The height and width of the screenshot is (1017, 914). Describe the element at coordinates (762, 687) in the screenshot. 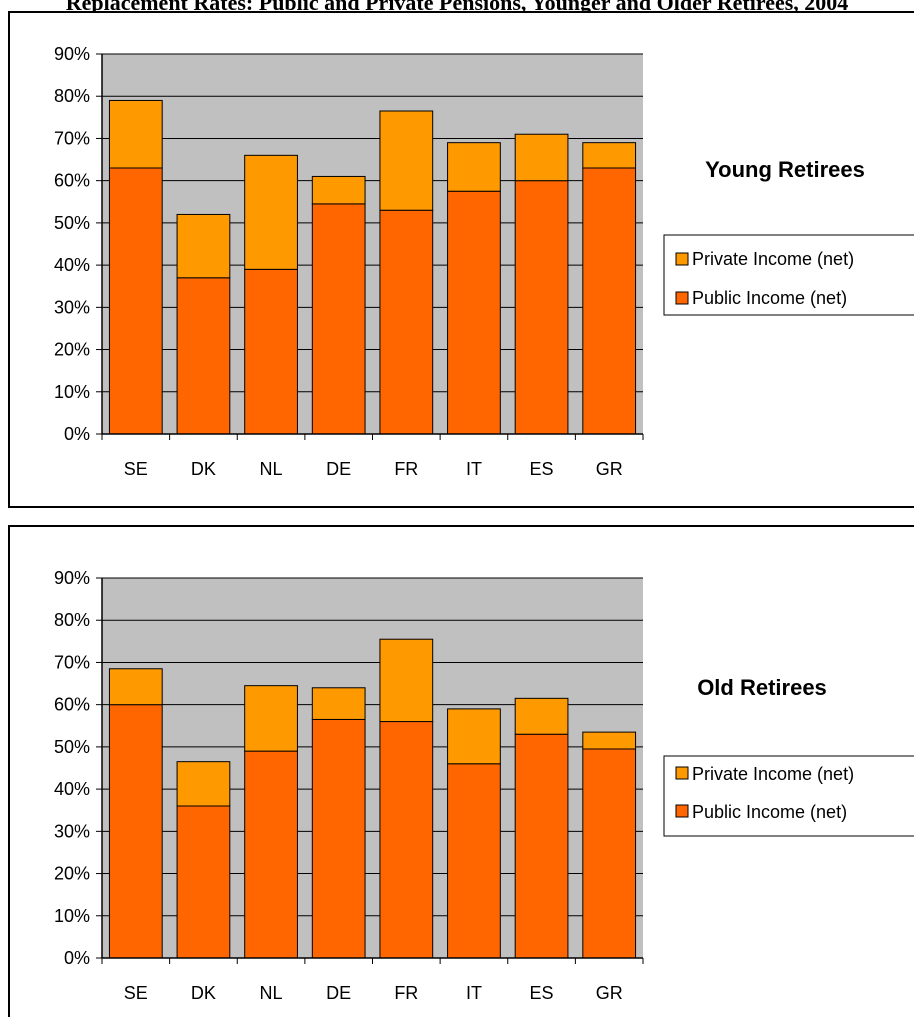

I see `chart-title: Old Retirees` at that location.